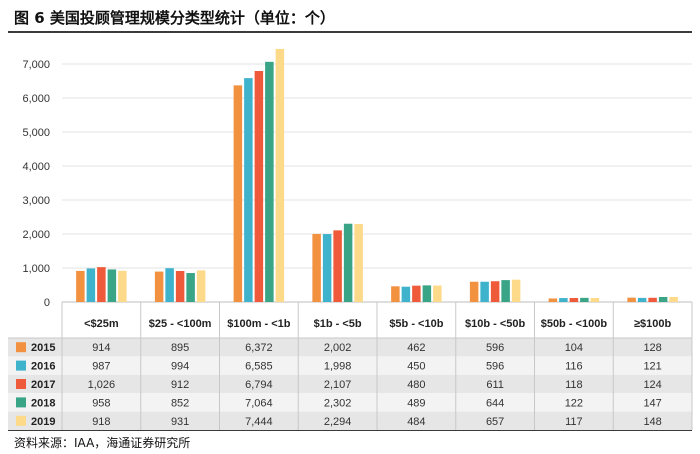 The width and height of the screenshot is (700, 454). What do you see at coordinates (101, 367) in the screenshot?
I see `data-label: 987` at bounding box center [101, 367].